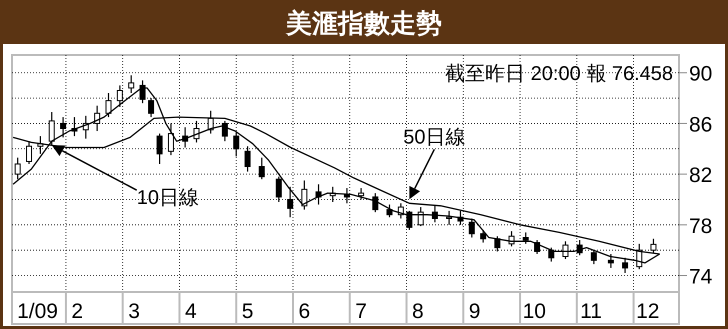  I want to click on x-tick-label: 8, so click(418, 311).